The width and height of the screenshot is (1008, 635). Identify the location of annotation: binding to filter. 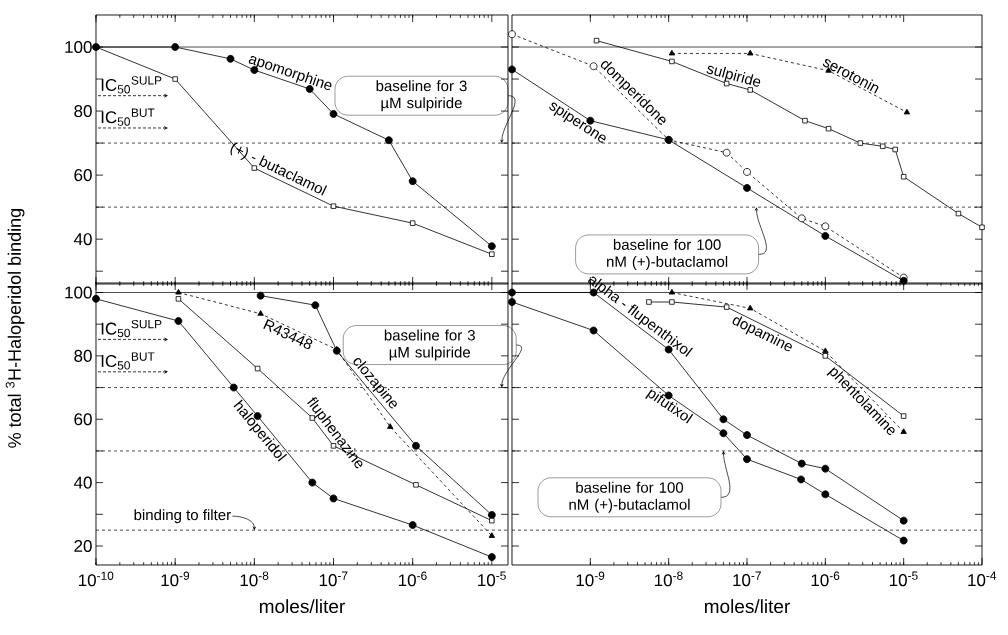
(182, 516).